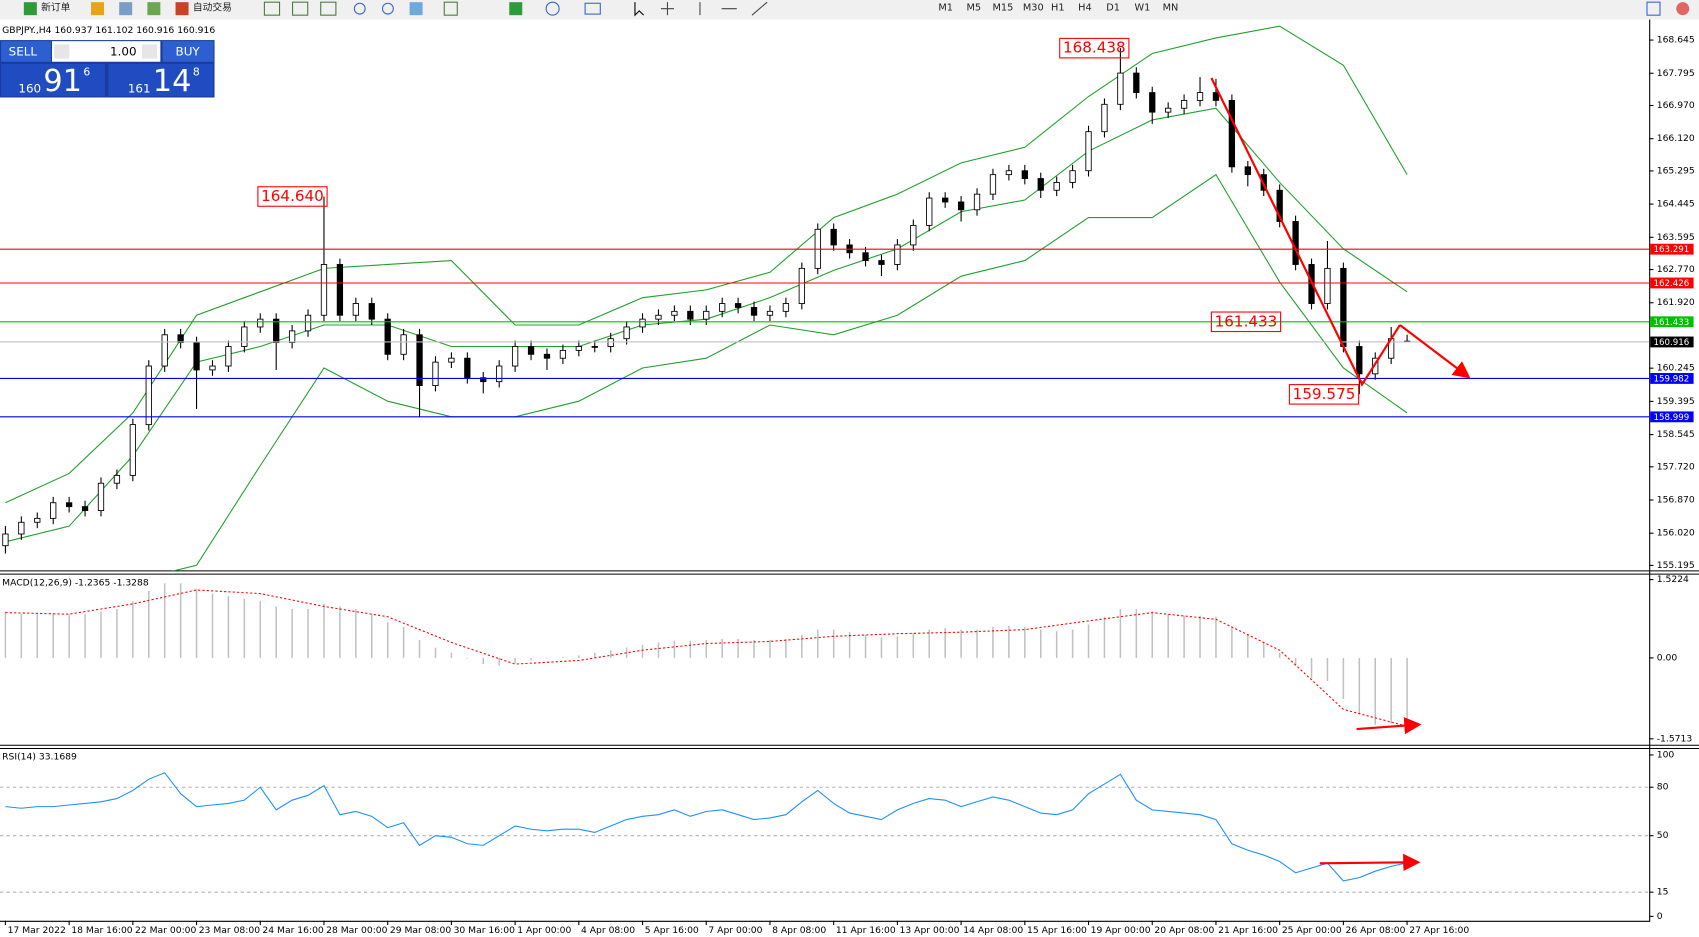 The width and height of the screenshot is (1699, 937). What do you see at coordinates (1171, 8) in the screenshot?
I see `timeframe-button: MN` at bounding box center [1171, 8].